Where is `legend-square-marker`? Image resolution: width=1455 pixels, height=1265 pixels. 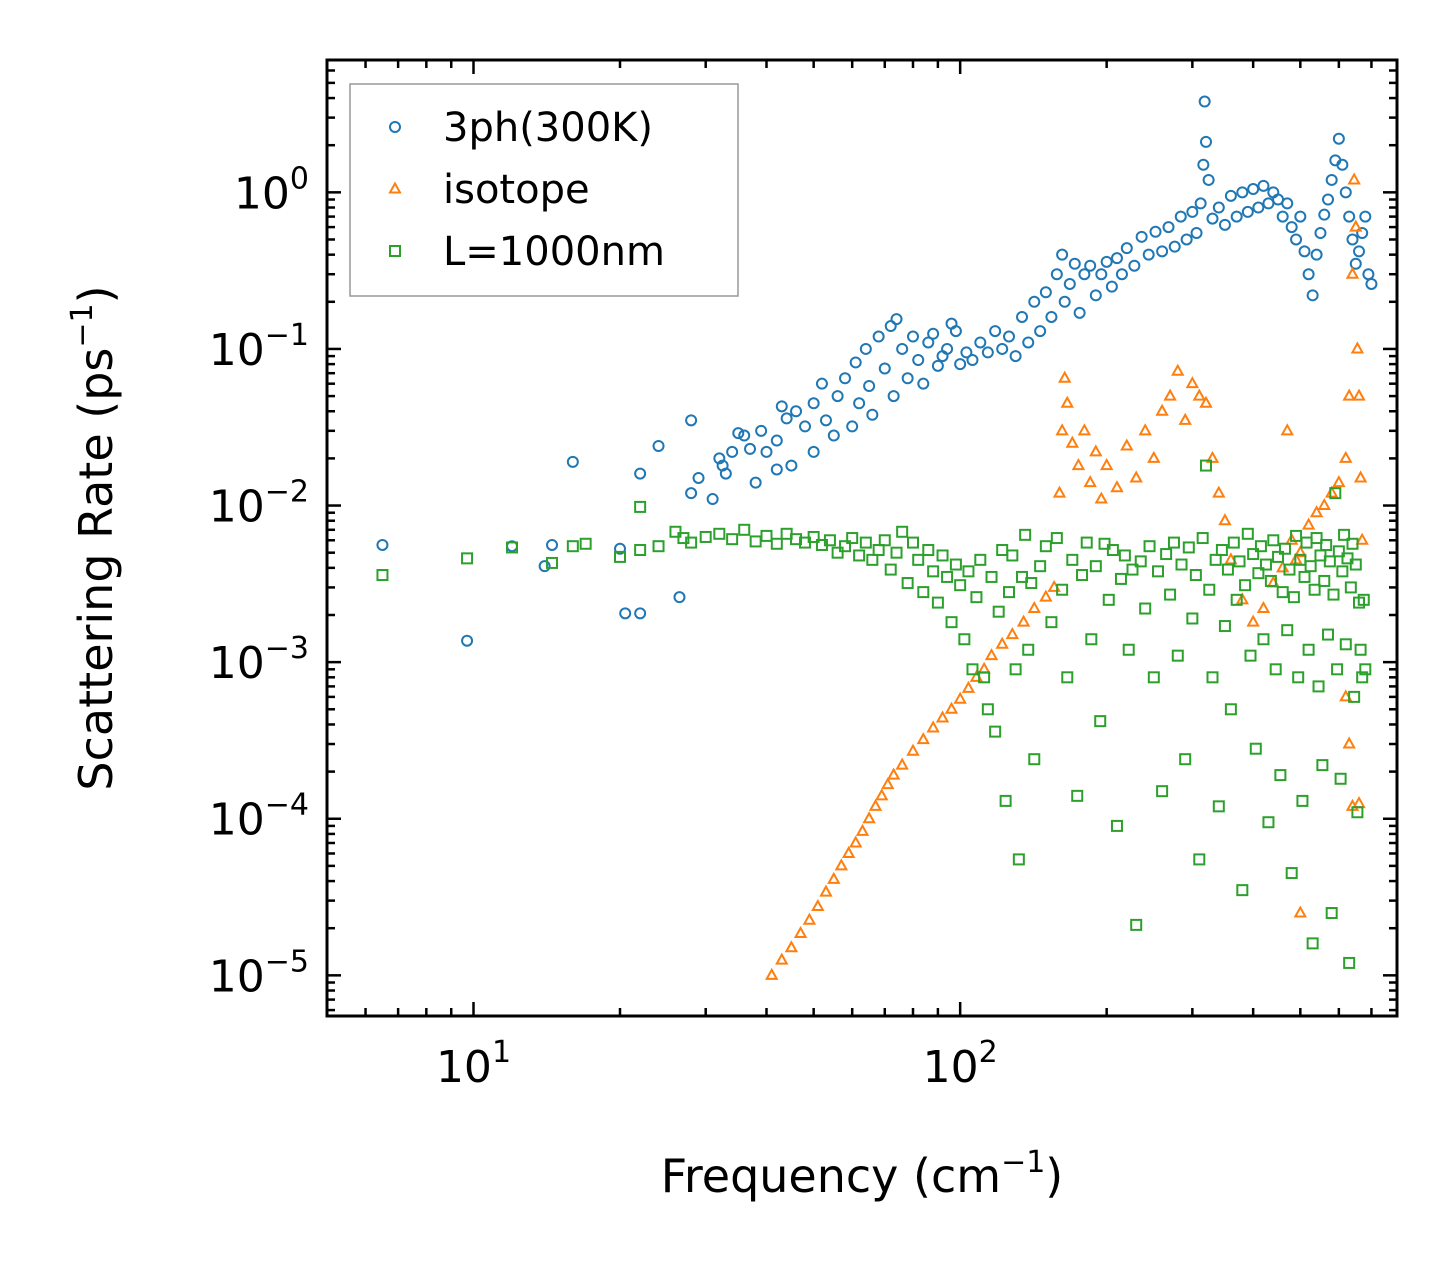 legend-square-marker is located at coordinates (395, 251).